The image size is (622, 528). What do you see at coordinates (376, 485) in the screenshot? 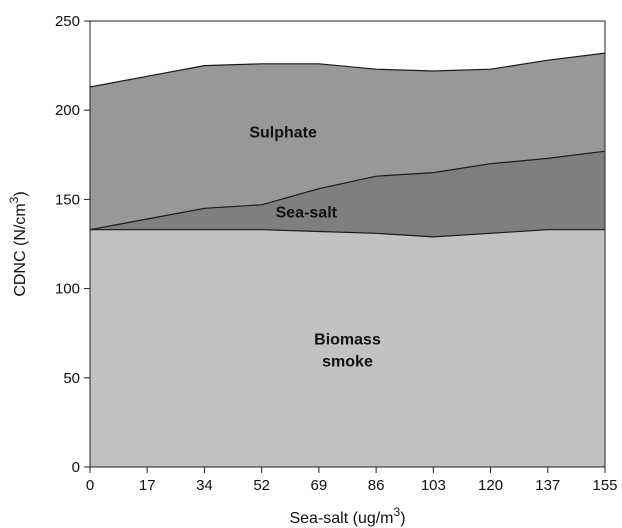
I see `x-tick-label: 86` at bounding box center [376, 485].